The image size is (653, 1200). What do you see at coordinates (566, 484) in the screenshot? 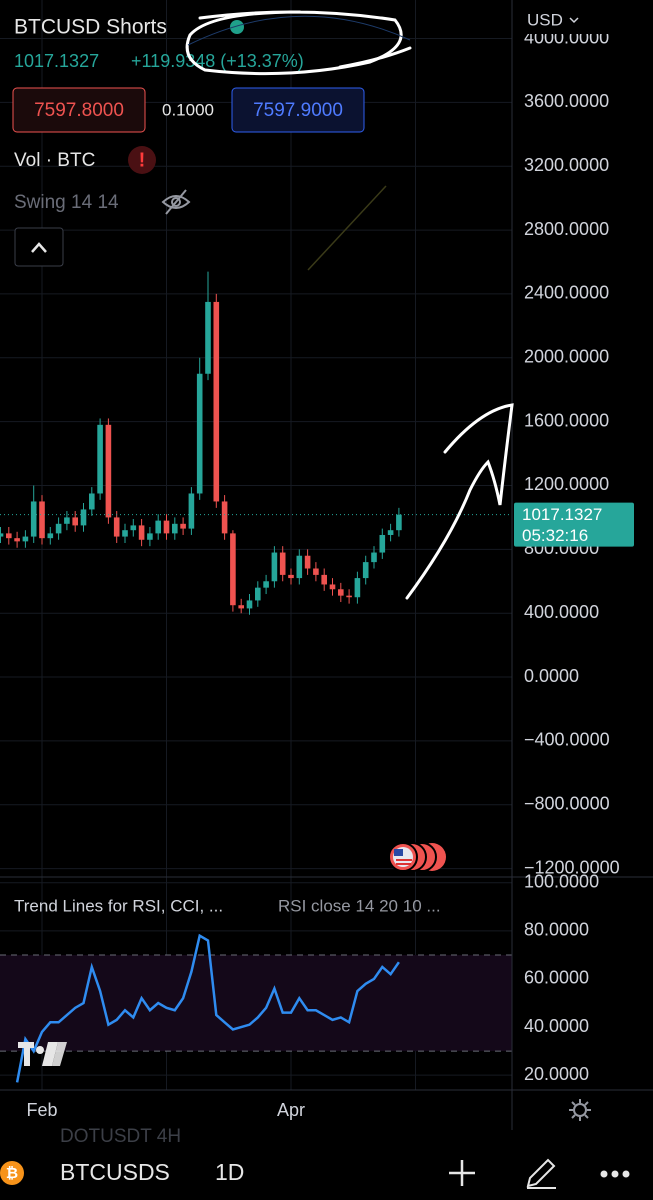
I see `y-tick-label: 1200.0000` at bounding box center [566, 484].